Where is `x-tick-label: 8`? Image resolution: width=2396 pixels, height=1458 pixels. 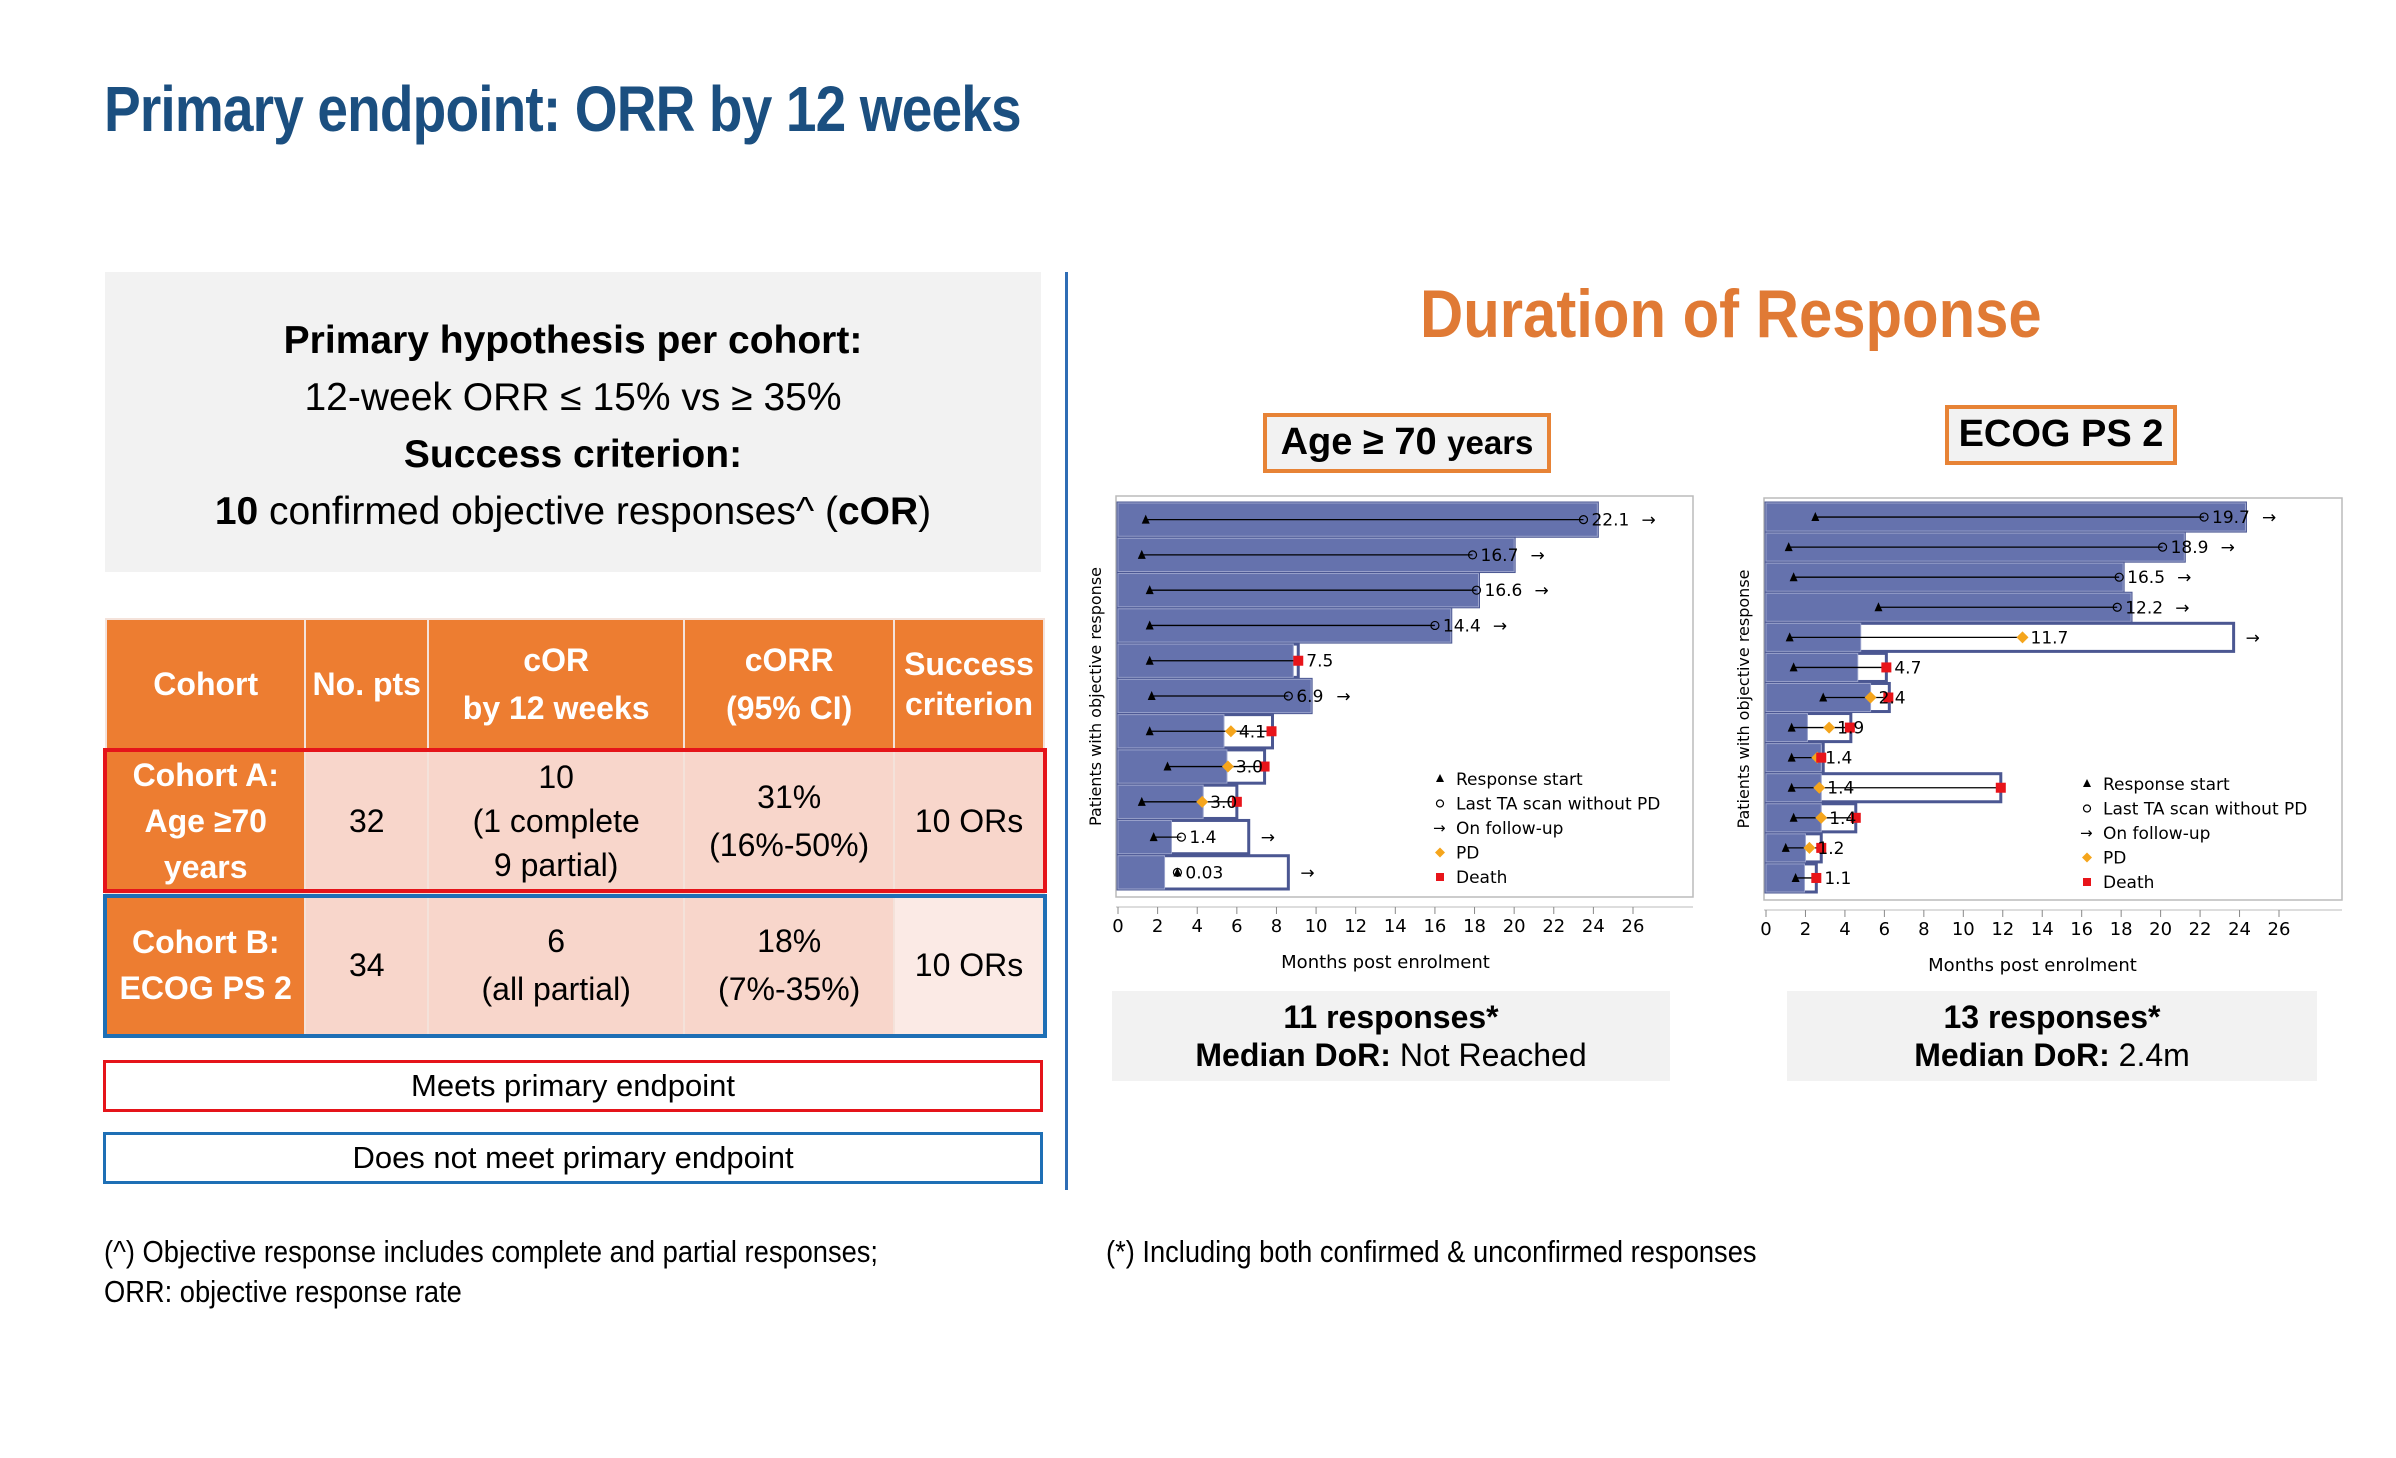
x-tick-label: 8 is located at coordinates (1923, 929).